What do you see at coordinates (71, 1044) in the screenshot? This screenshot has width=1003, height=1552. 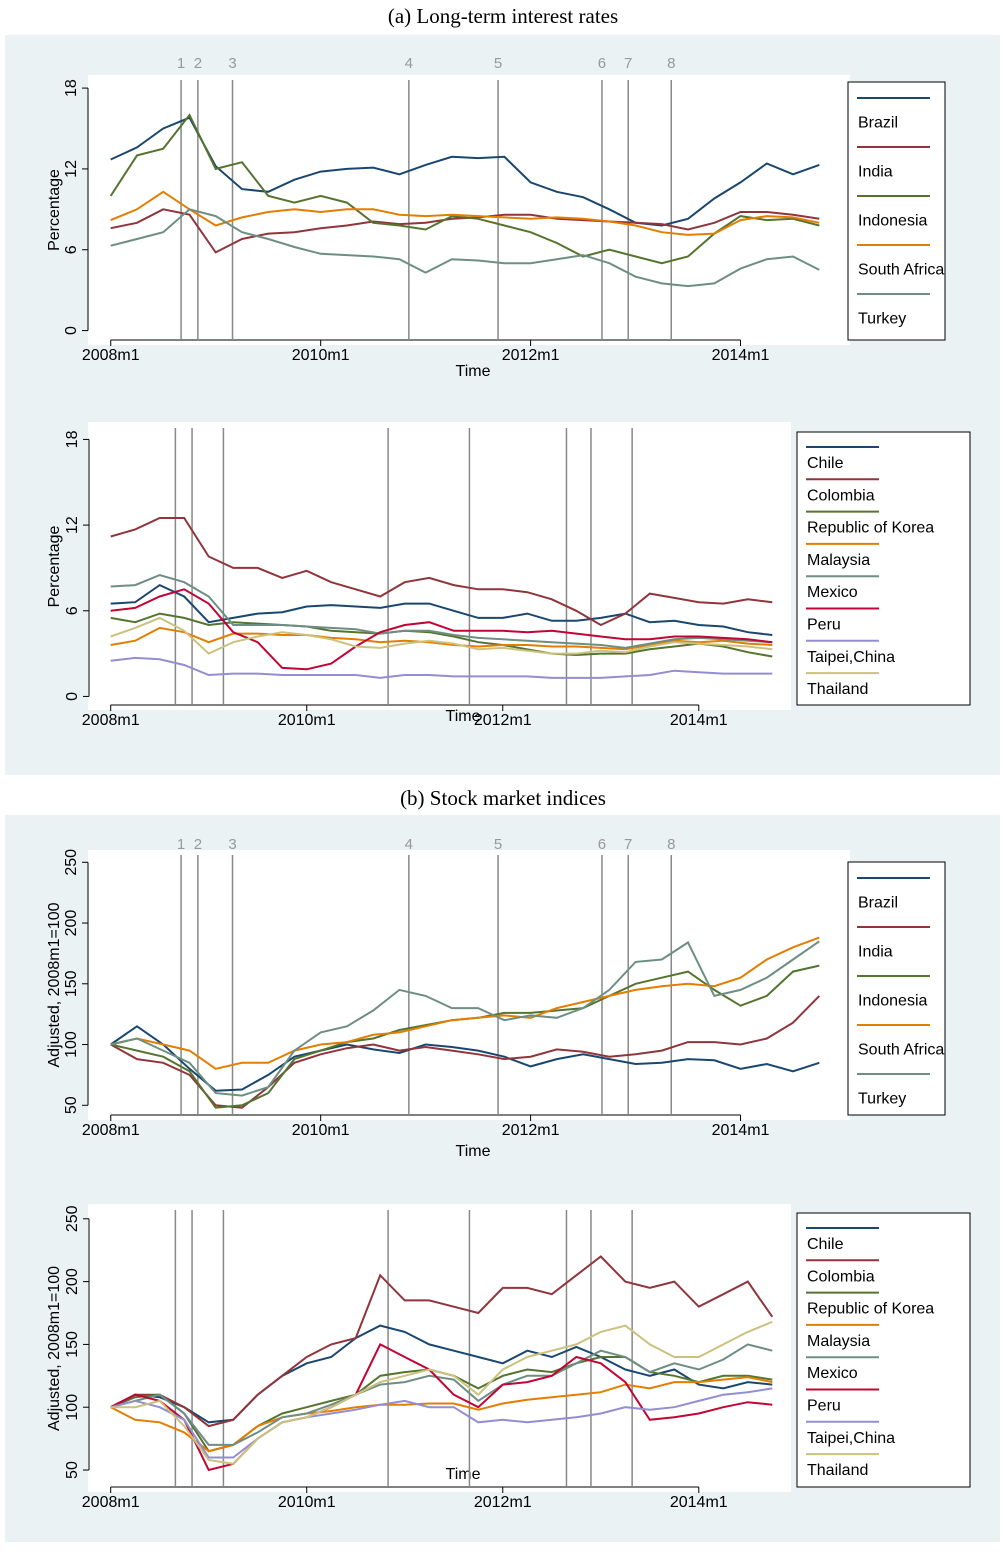 I see `y-tick-label: 100` at bounding box center [71, 1044].